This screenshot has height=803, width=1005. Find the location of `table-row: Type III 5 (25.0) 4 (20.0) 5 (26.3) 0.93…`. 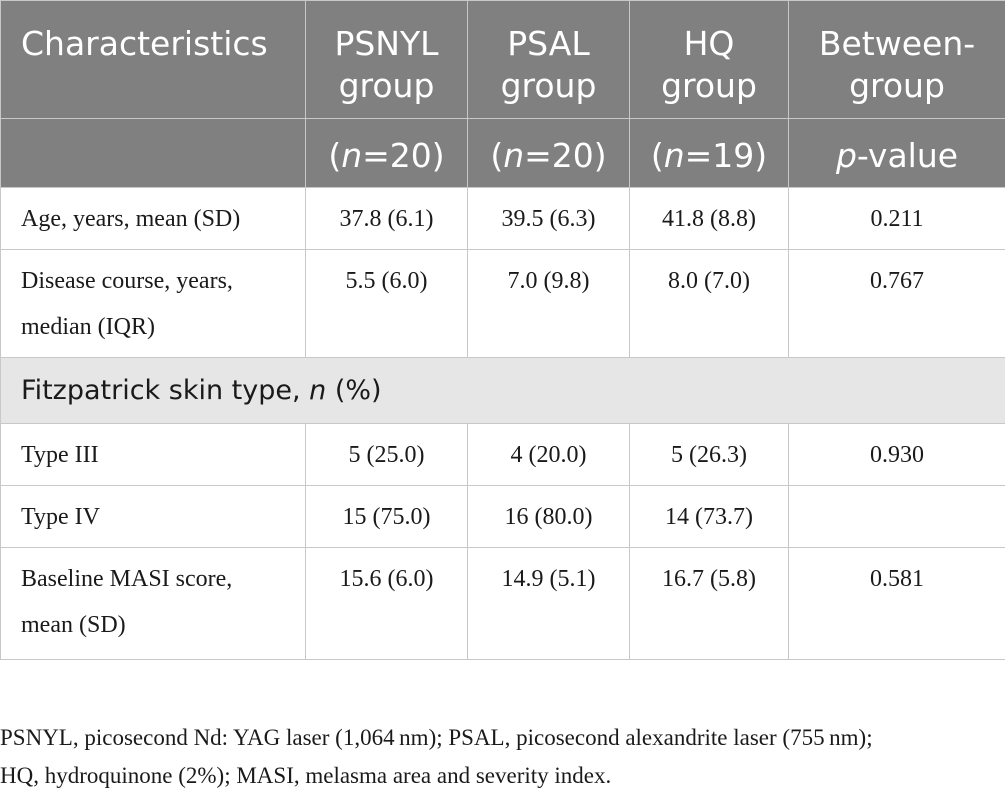

table-row: Type III 5 (25.0) 4 (20.0) 5 (26.3) 0.93… is located at coordinates (502, 454).